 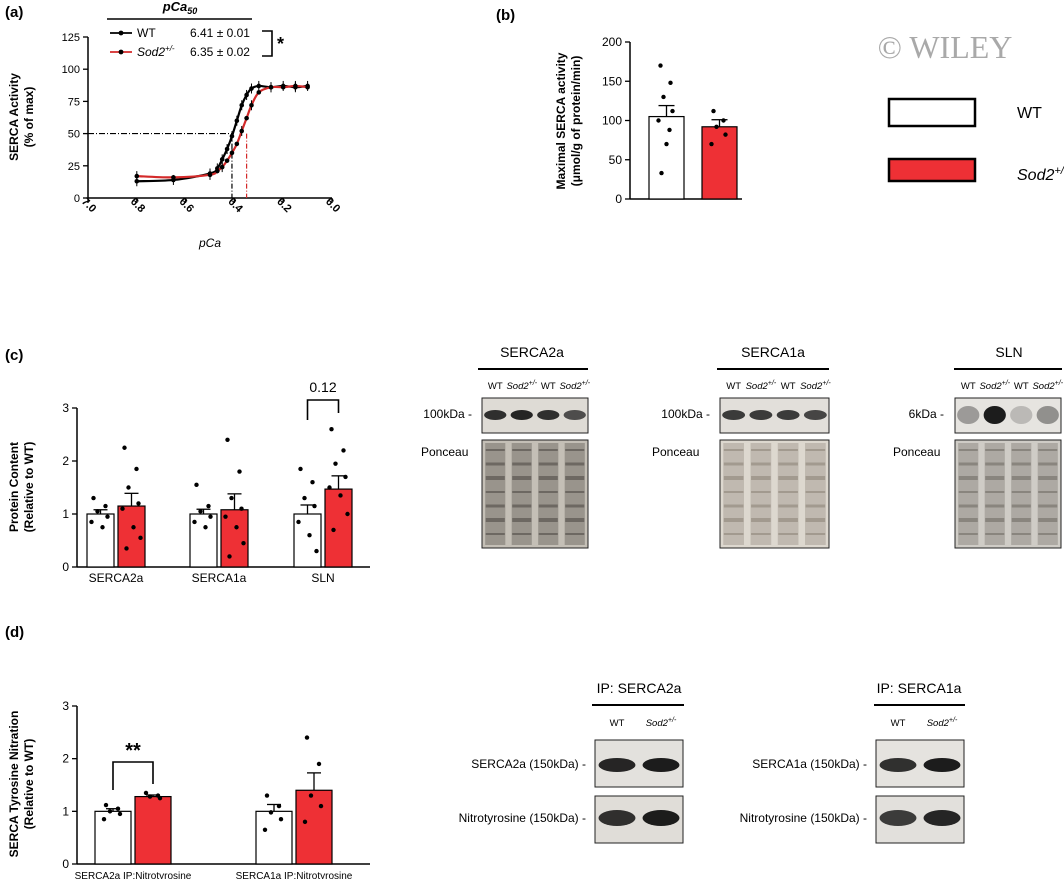 What do you see at coordinates (774, 415) in the screenshot?
I see `blot-serca1a-bands` at bounding box center [774, 415].